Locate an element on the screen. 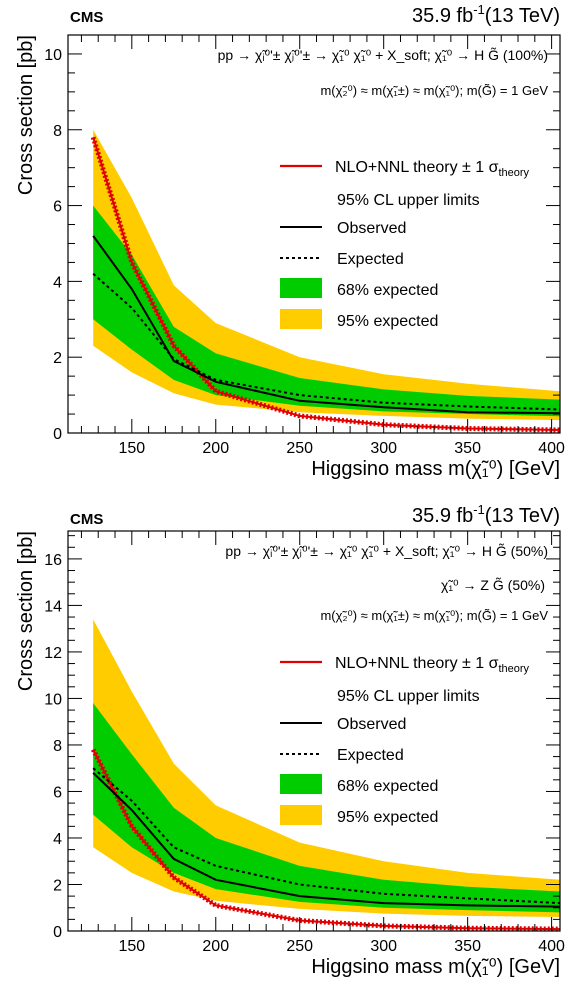 This screenshot has height=998, width=575. y-axis-title-top: Cross section [pb] is located at coordinates (26, 115).